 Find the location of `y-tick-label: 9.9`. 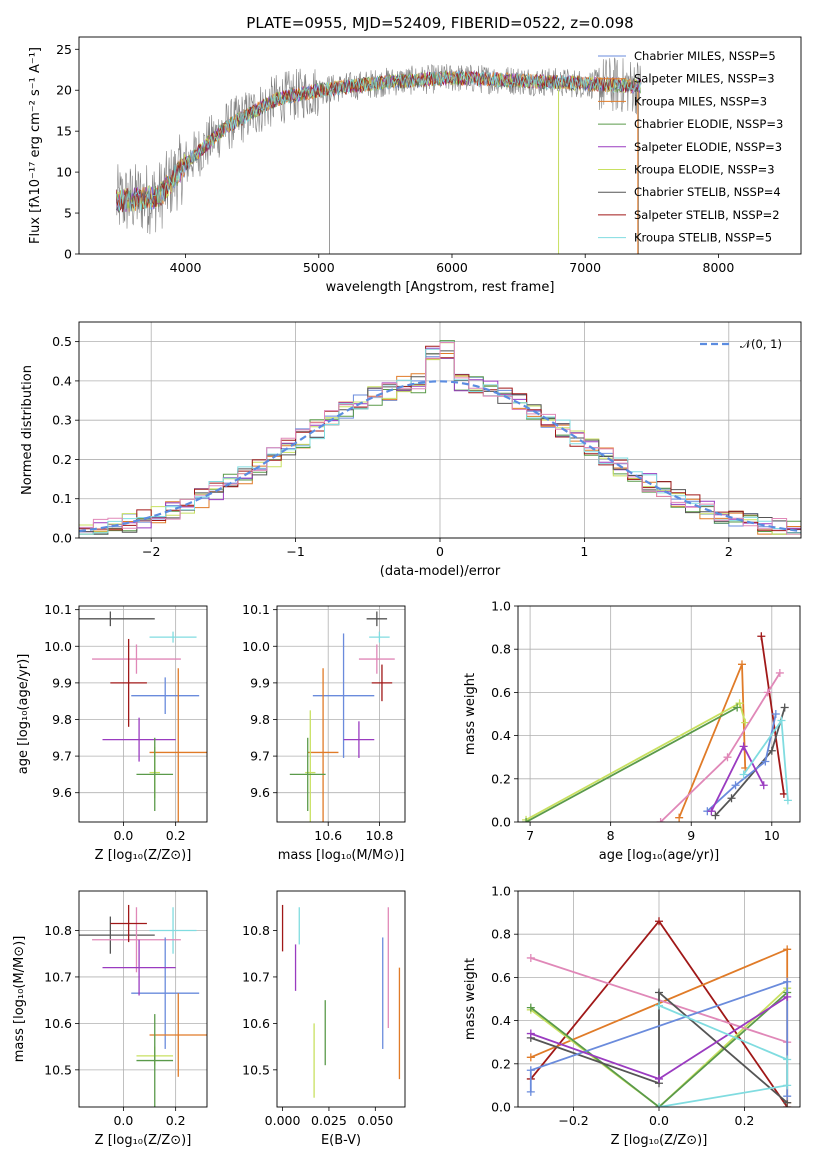

y-tick-label: 9.9 is located at coordinates (62, 682).